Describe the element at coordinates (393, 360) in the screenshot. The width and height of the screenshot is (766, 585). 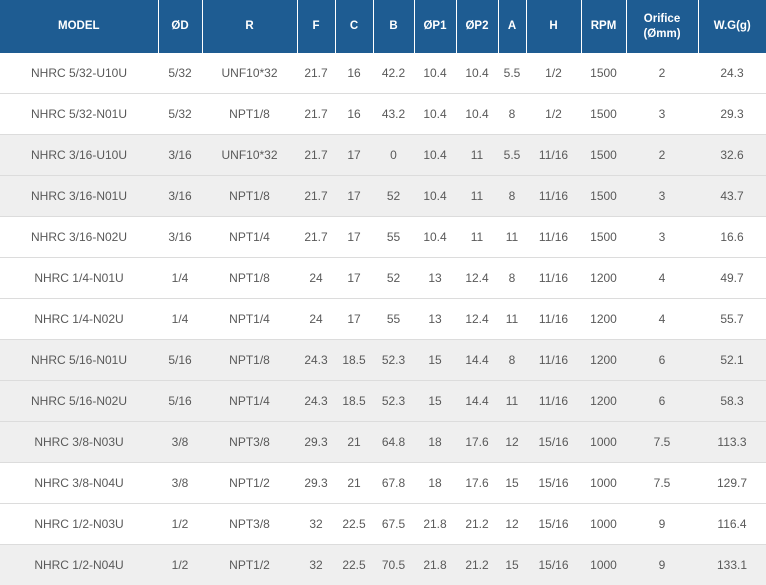
I see `cell-b: 52.3` at that location.